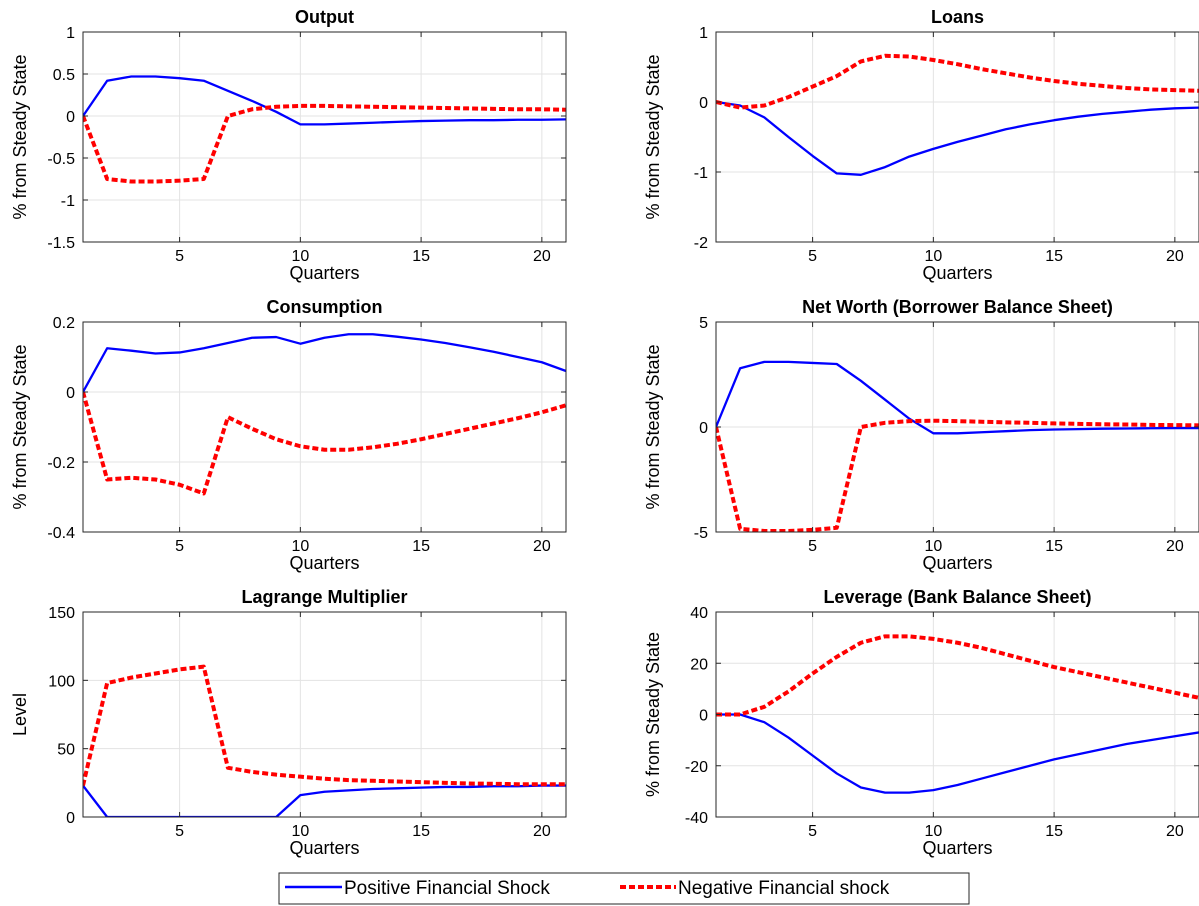 This screenshot has height=906, width=1199. I want to click on y-tick-label: -0.5, so click(61, 159).